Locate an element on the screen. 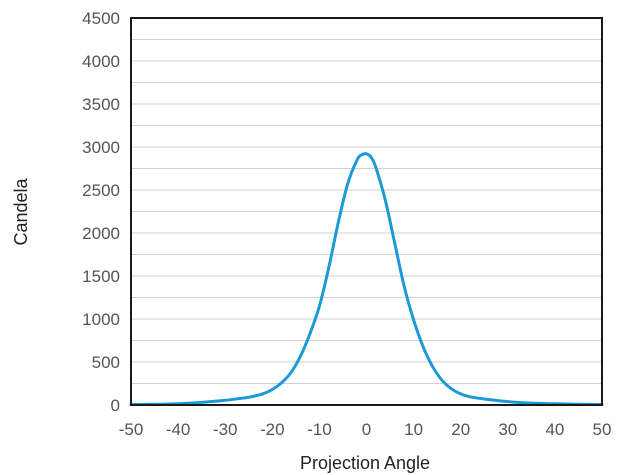 Image resolution: width=629 pixels, height=475 pixels. y-axis-title: Candela is located at coordinates (21, 211).